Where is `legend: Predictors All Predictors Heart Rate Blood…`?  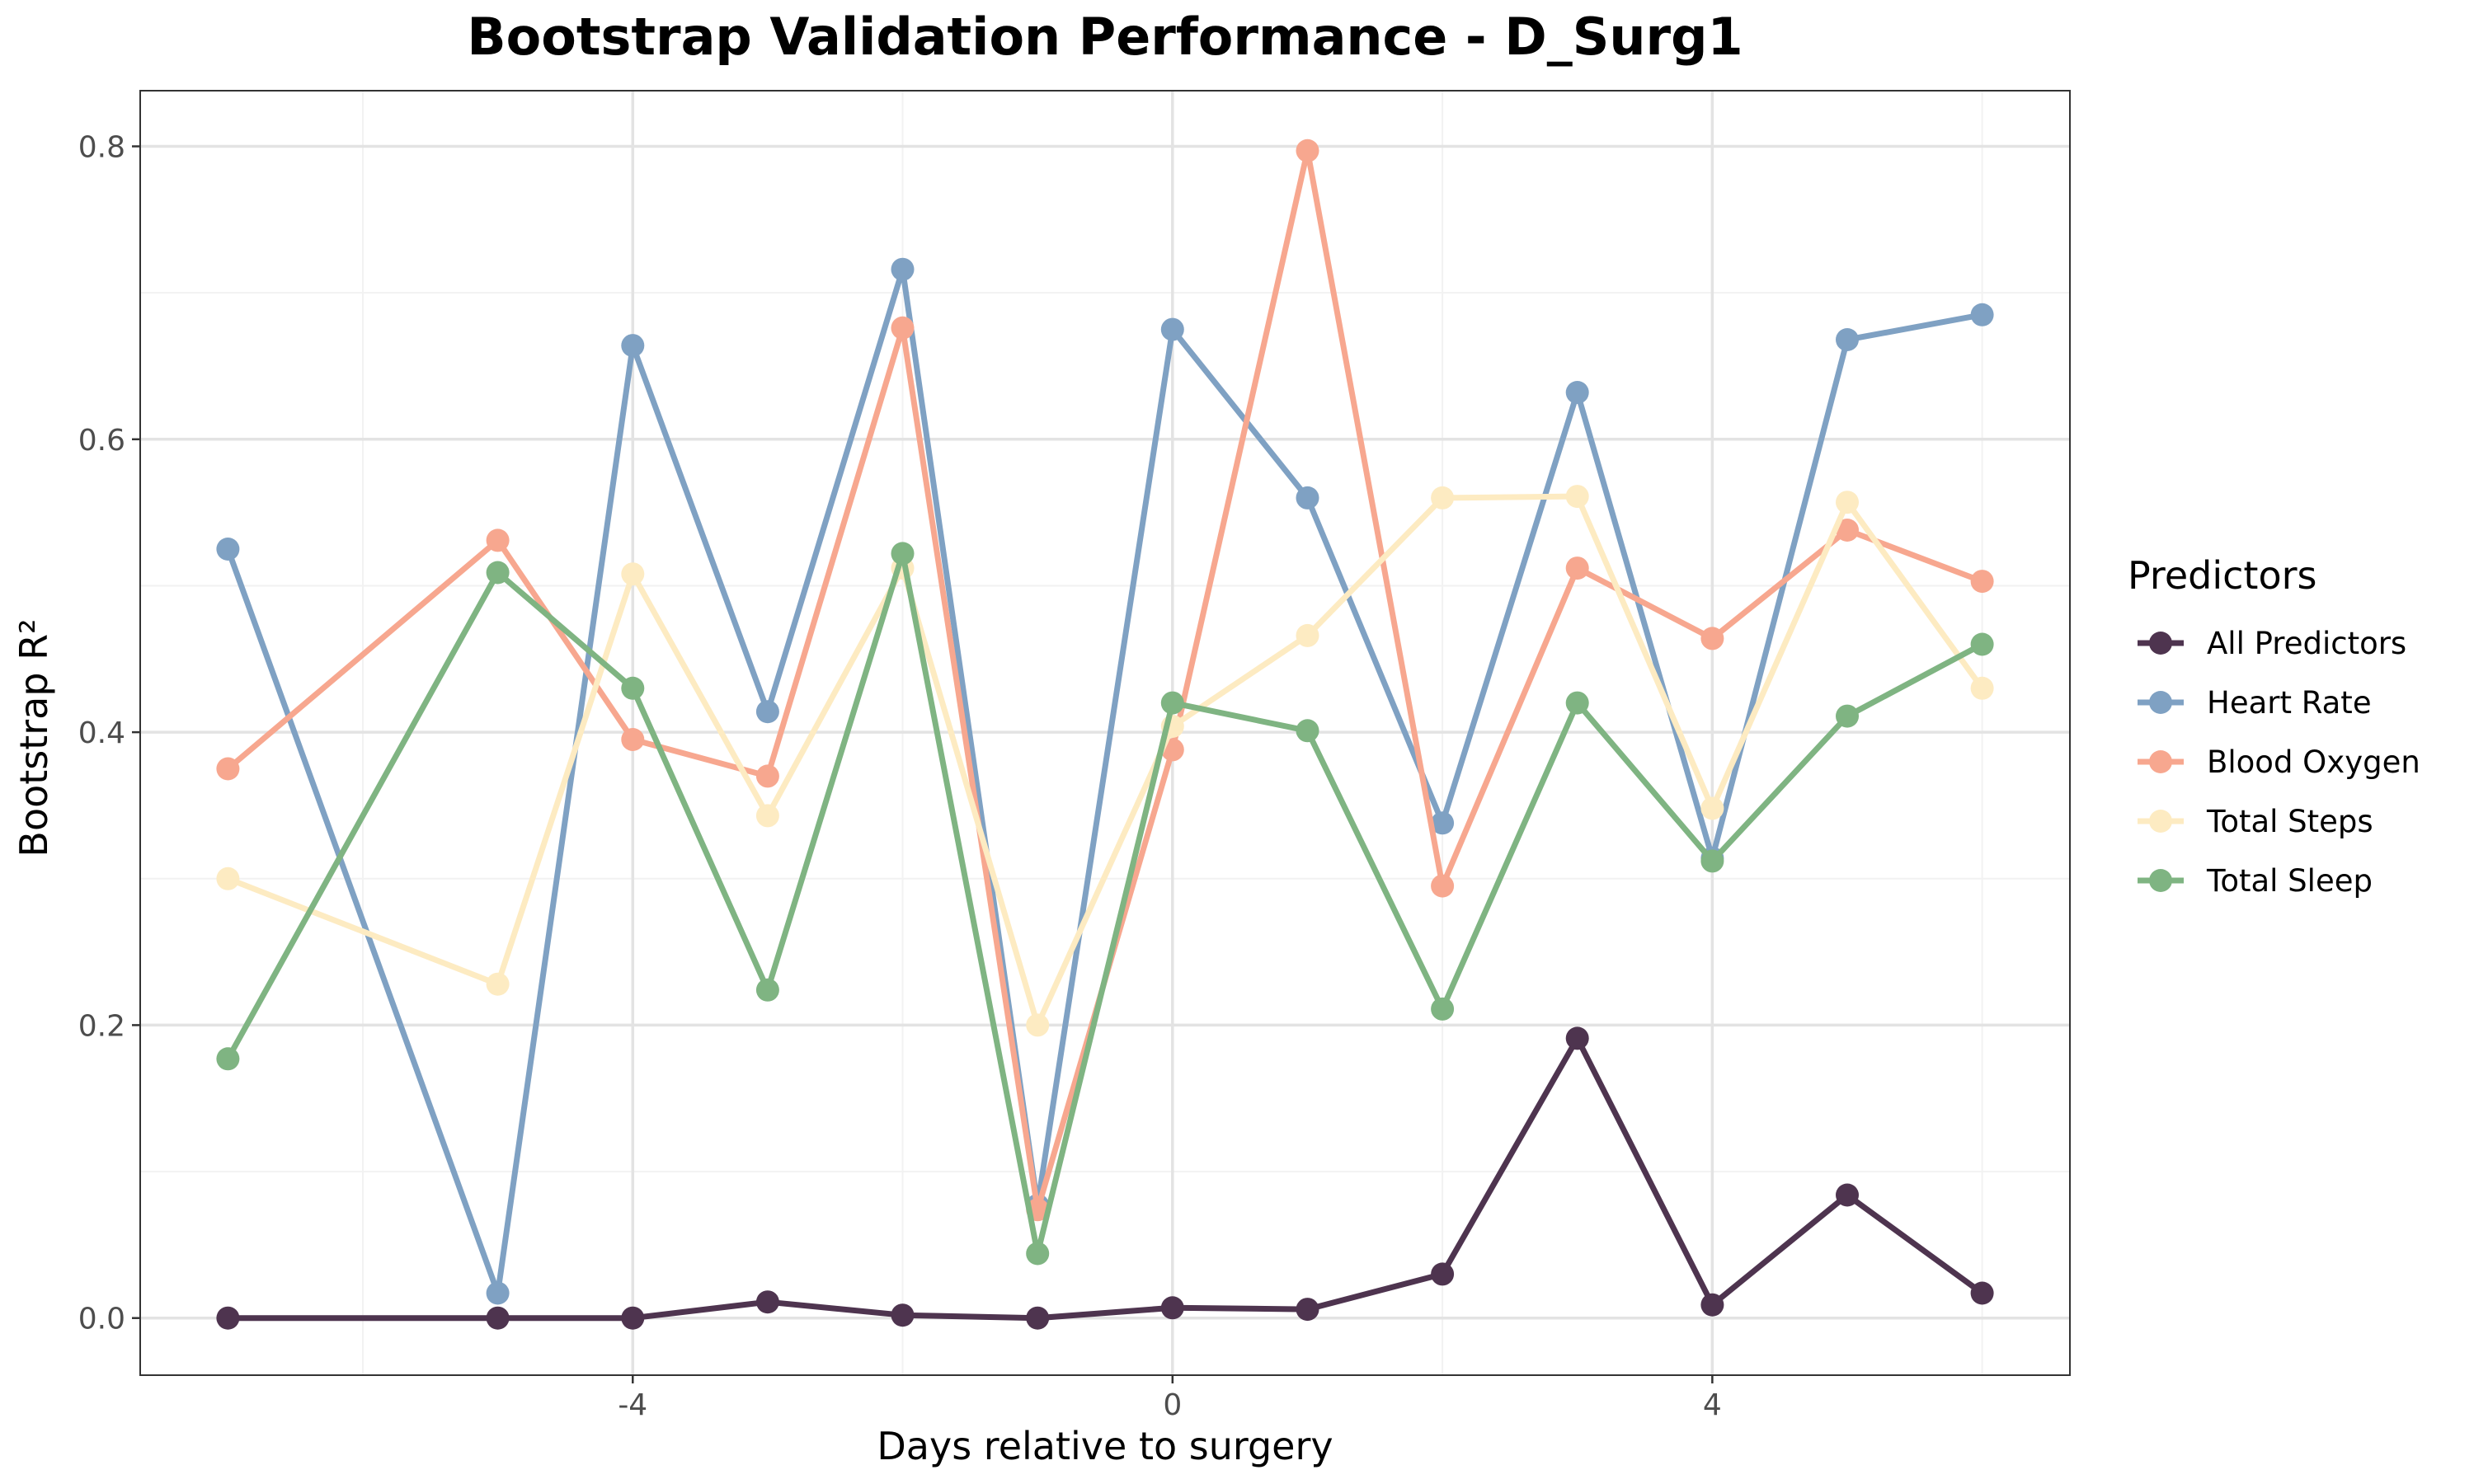
legend: Predictors All Predictors Heart Rate Blood… is located at coordinates (2274, 726).